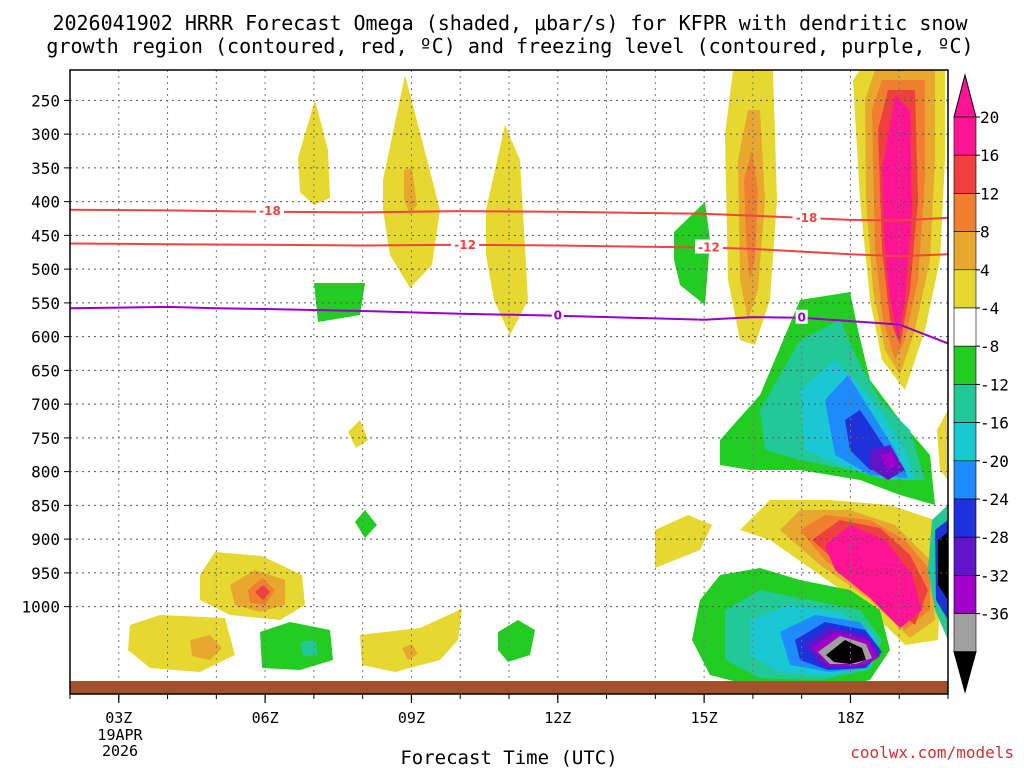  What do you see at coordinates (989, 155) in the screenshot?
I see `colorbar-label: 16` at bounding box center [989, 155].